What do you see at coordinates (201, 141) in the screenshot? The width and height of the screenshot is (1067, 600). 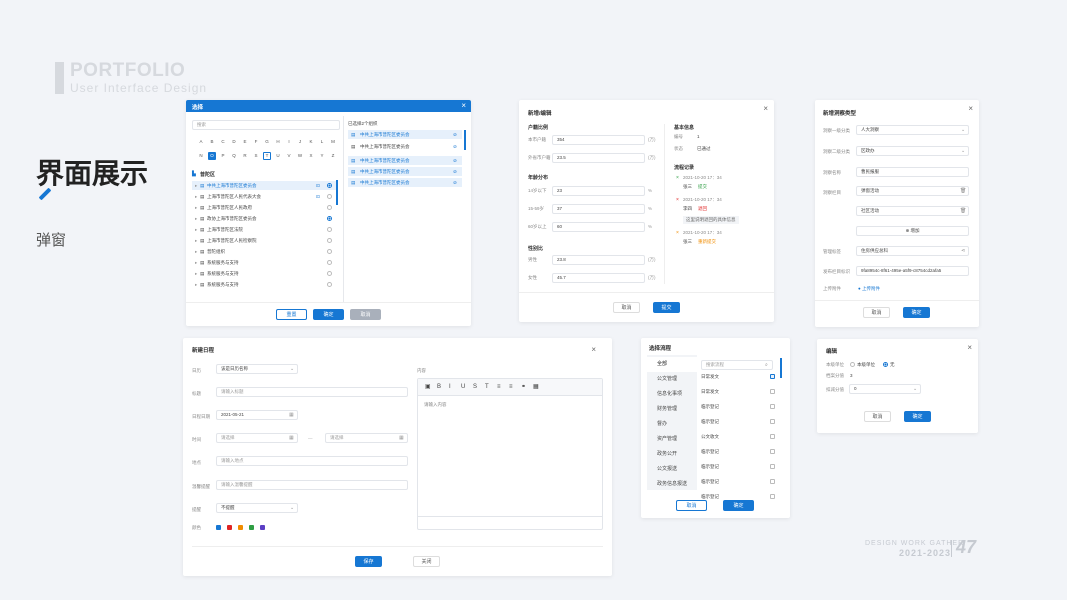 I see `letter-index: A` at bounding box center [201, 141].